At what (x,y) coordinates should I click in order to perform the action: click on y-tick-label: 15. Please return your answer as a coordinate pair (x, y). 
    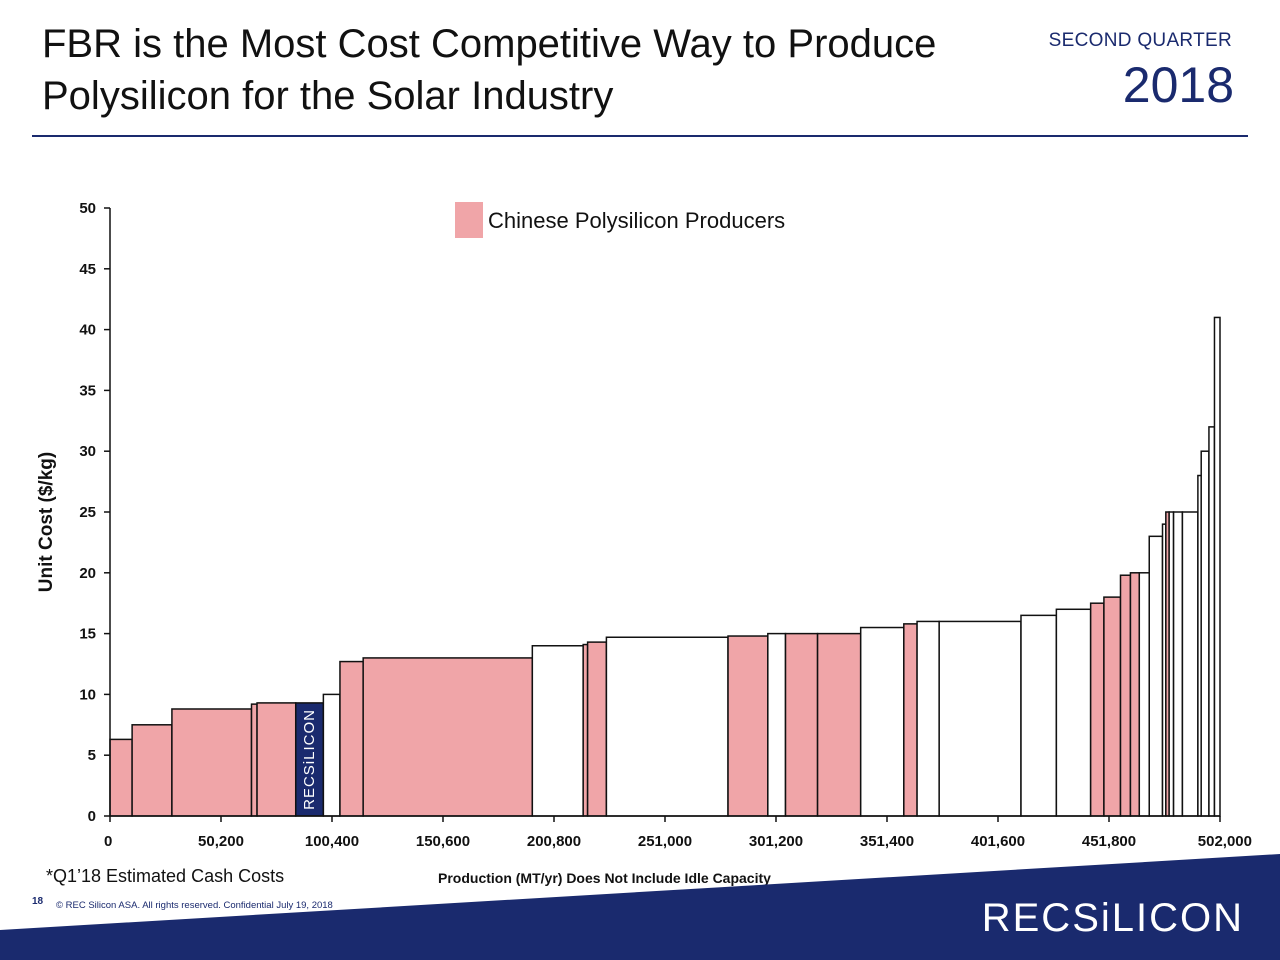
    Looking at the image, I should click on (87, 634).